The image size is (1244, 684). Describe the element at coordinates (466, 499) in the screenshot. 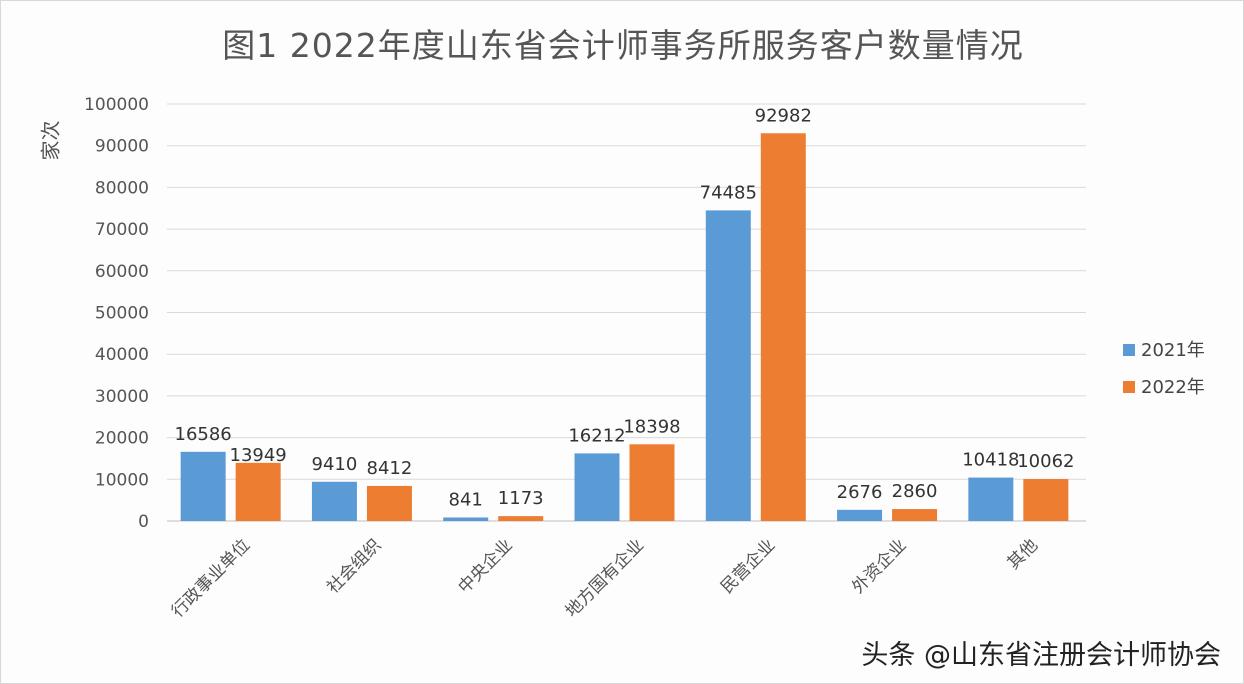

I see `data-label: 841` at that location.